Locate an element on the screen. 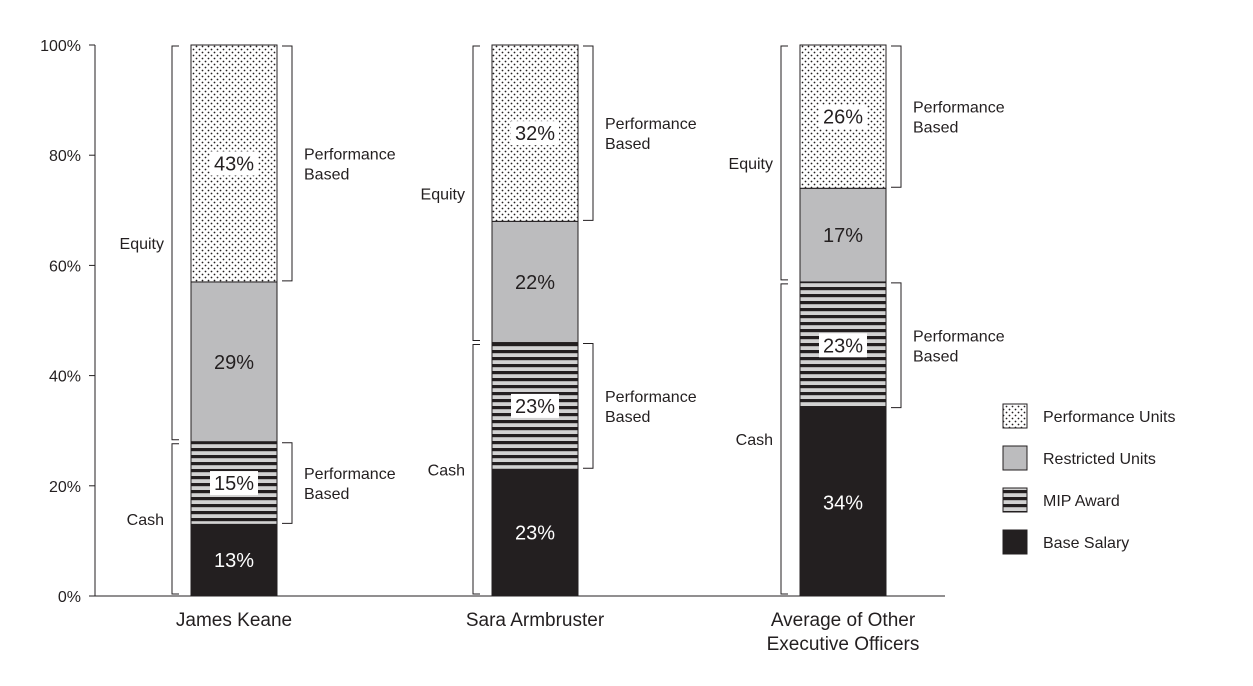 This screenshot has height=686, width=1253. y-tick-label: 60% is located at coordinates (65, 266).